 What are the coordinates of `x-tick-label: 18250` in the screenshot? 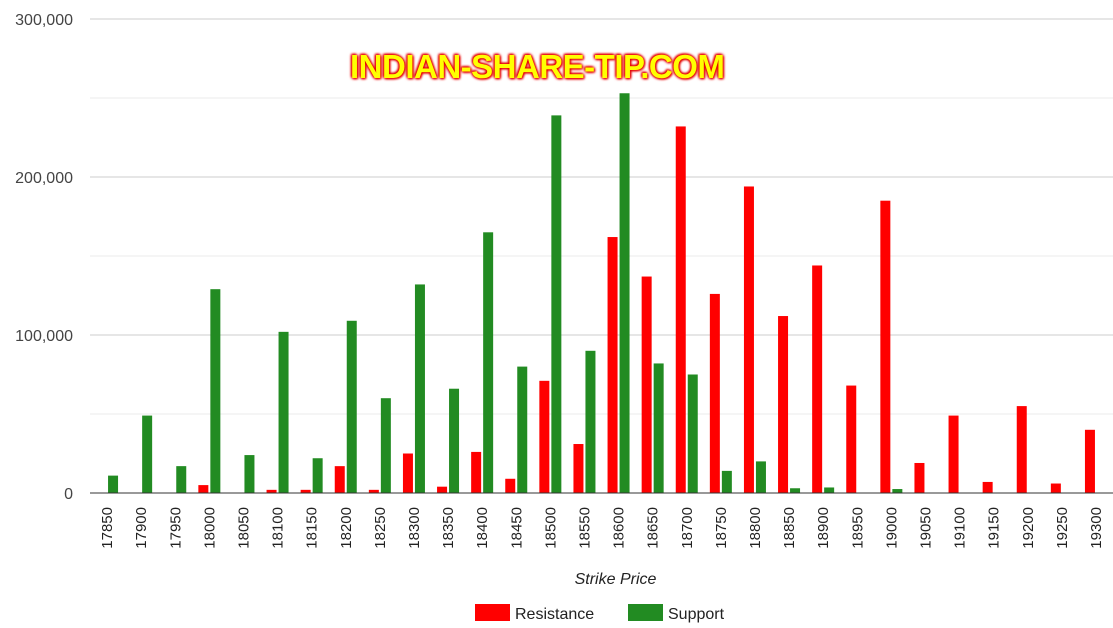 It's located at (380, 528).